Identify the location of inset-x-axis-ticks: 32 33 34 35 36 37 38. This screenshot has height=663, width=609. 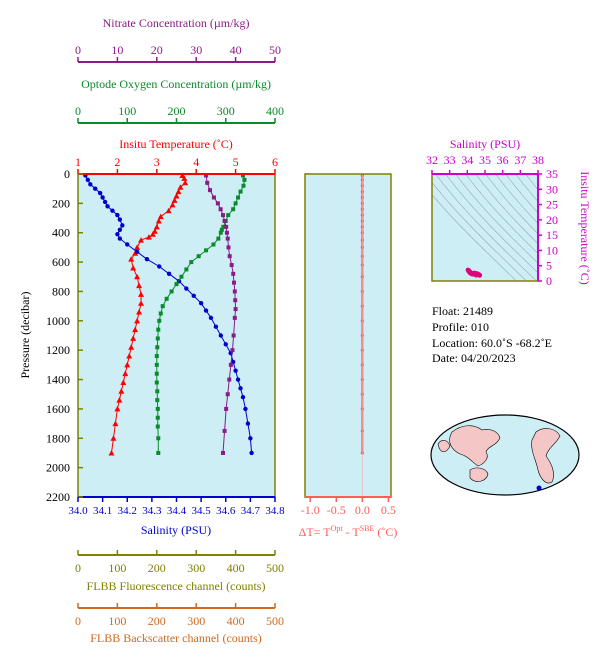
(485, 163).